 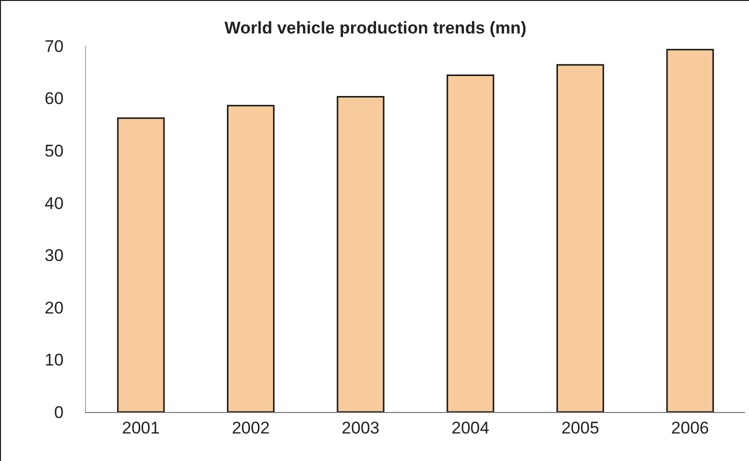 What do you see at coordinates (54, 151) in the screenshot?
I see `y-tick-label: 50` at bounding box center [54, 151].